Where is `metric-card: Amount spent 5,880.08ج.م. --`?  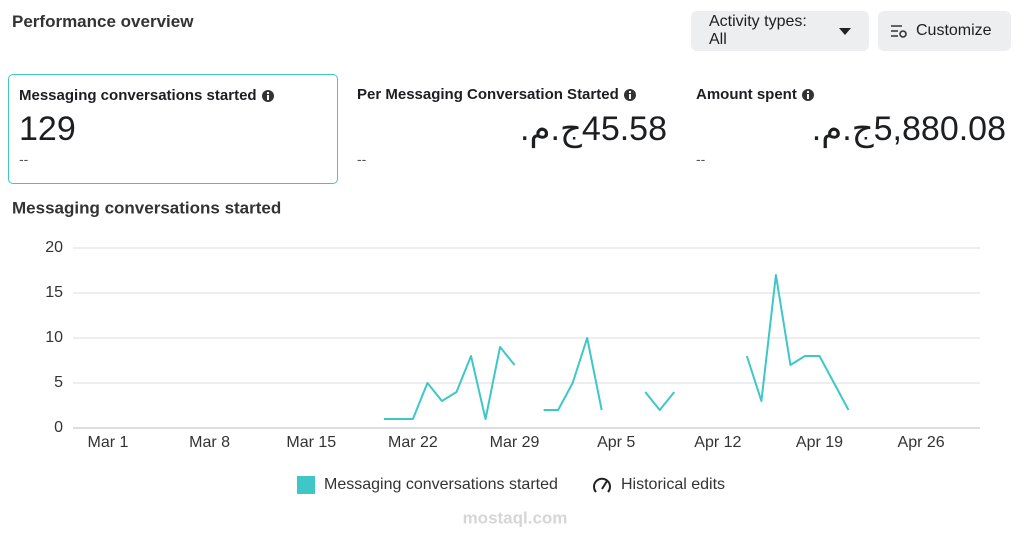
metric-card: Amount spent 5,880.08ج.م. -- is located at coordinates (851, 129).